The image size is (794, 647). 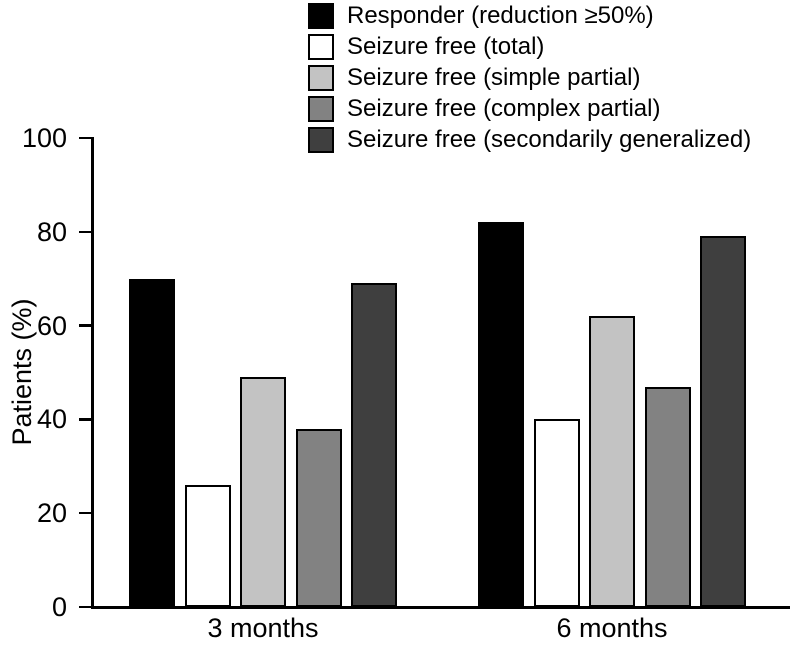 What do you see at coordinates (59, 607) in the screenshot?
I see `y-tick-label: 0` at bounding box center [59, 607].